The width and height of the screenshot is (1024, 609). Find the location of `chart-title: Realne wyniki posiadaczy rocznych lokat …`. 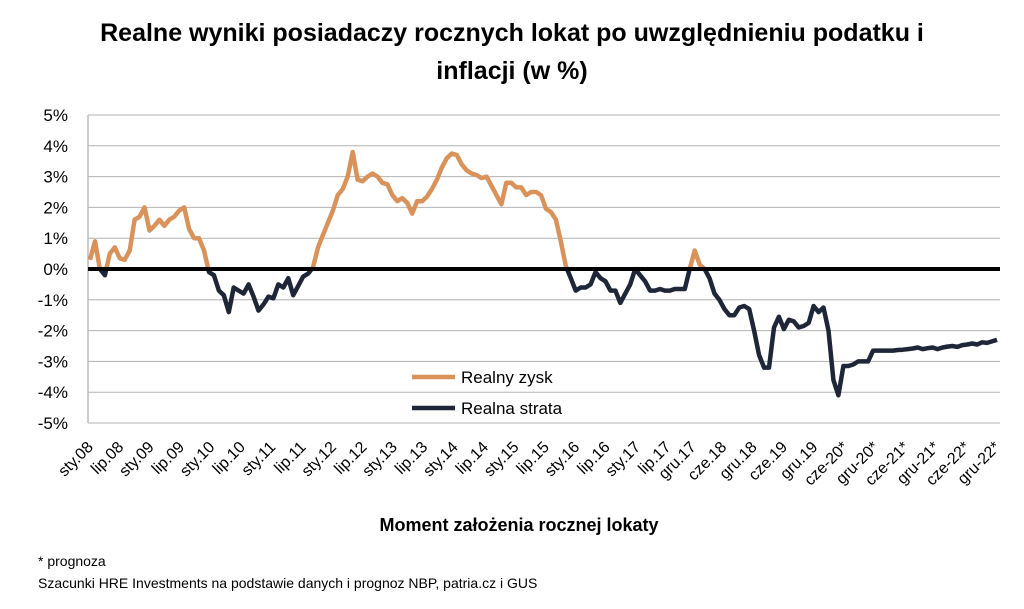

chart-title: Realne wyniki posiadaczy rocznych lokat … is located at coordinates (512, 52).